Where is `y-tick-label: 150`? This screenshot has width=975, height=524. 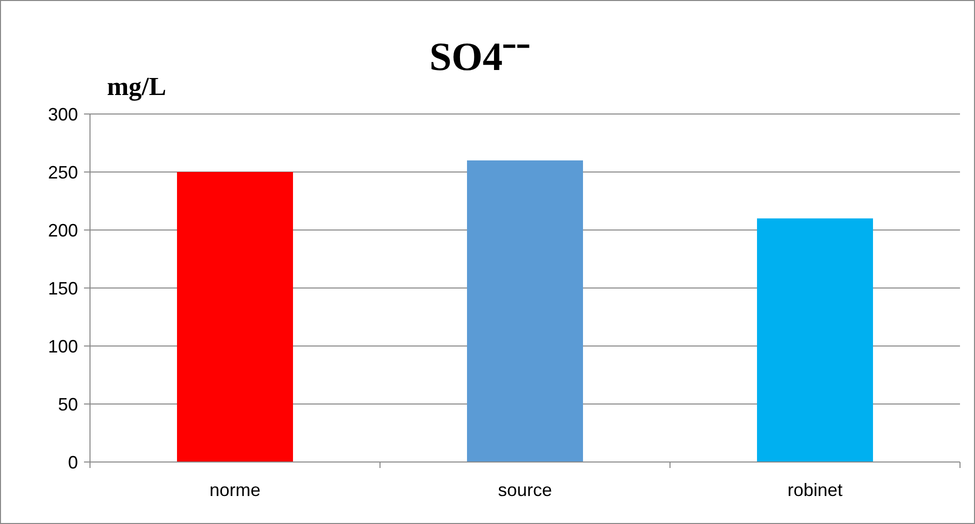
y-tick-label: 150 is located at coordinates (63, 288).